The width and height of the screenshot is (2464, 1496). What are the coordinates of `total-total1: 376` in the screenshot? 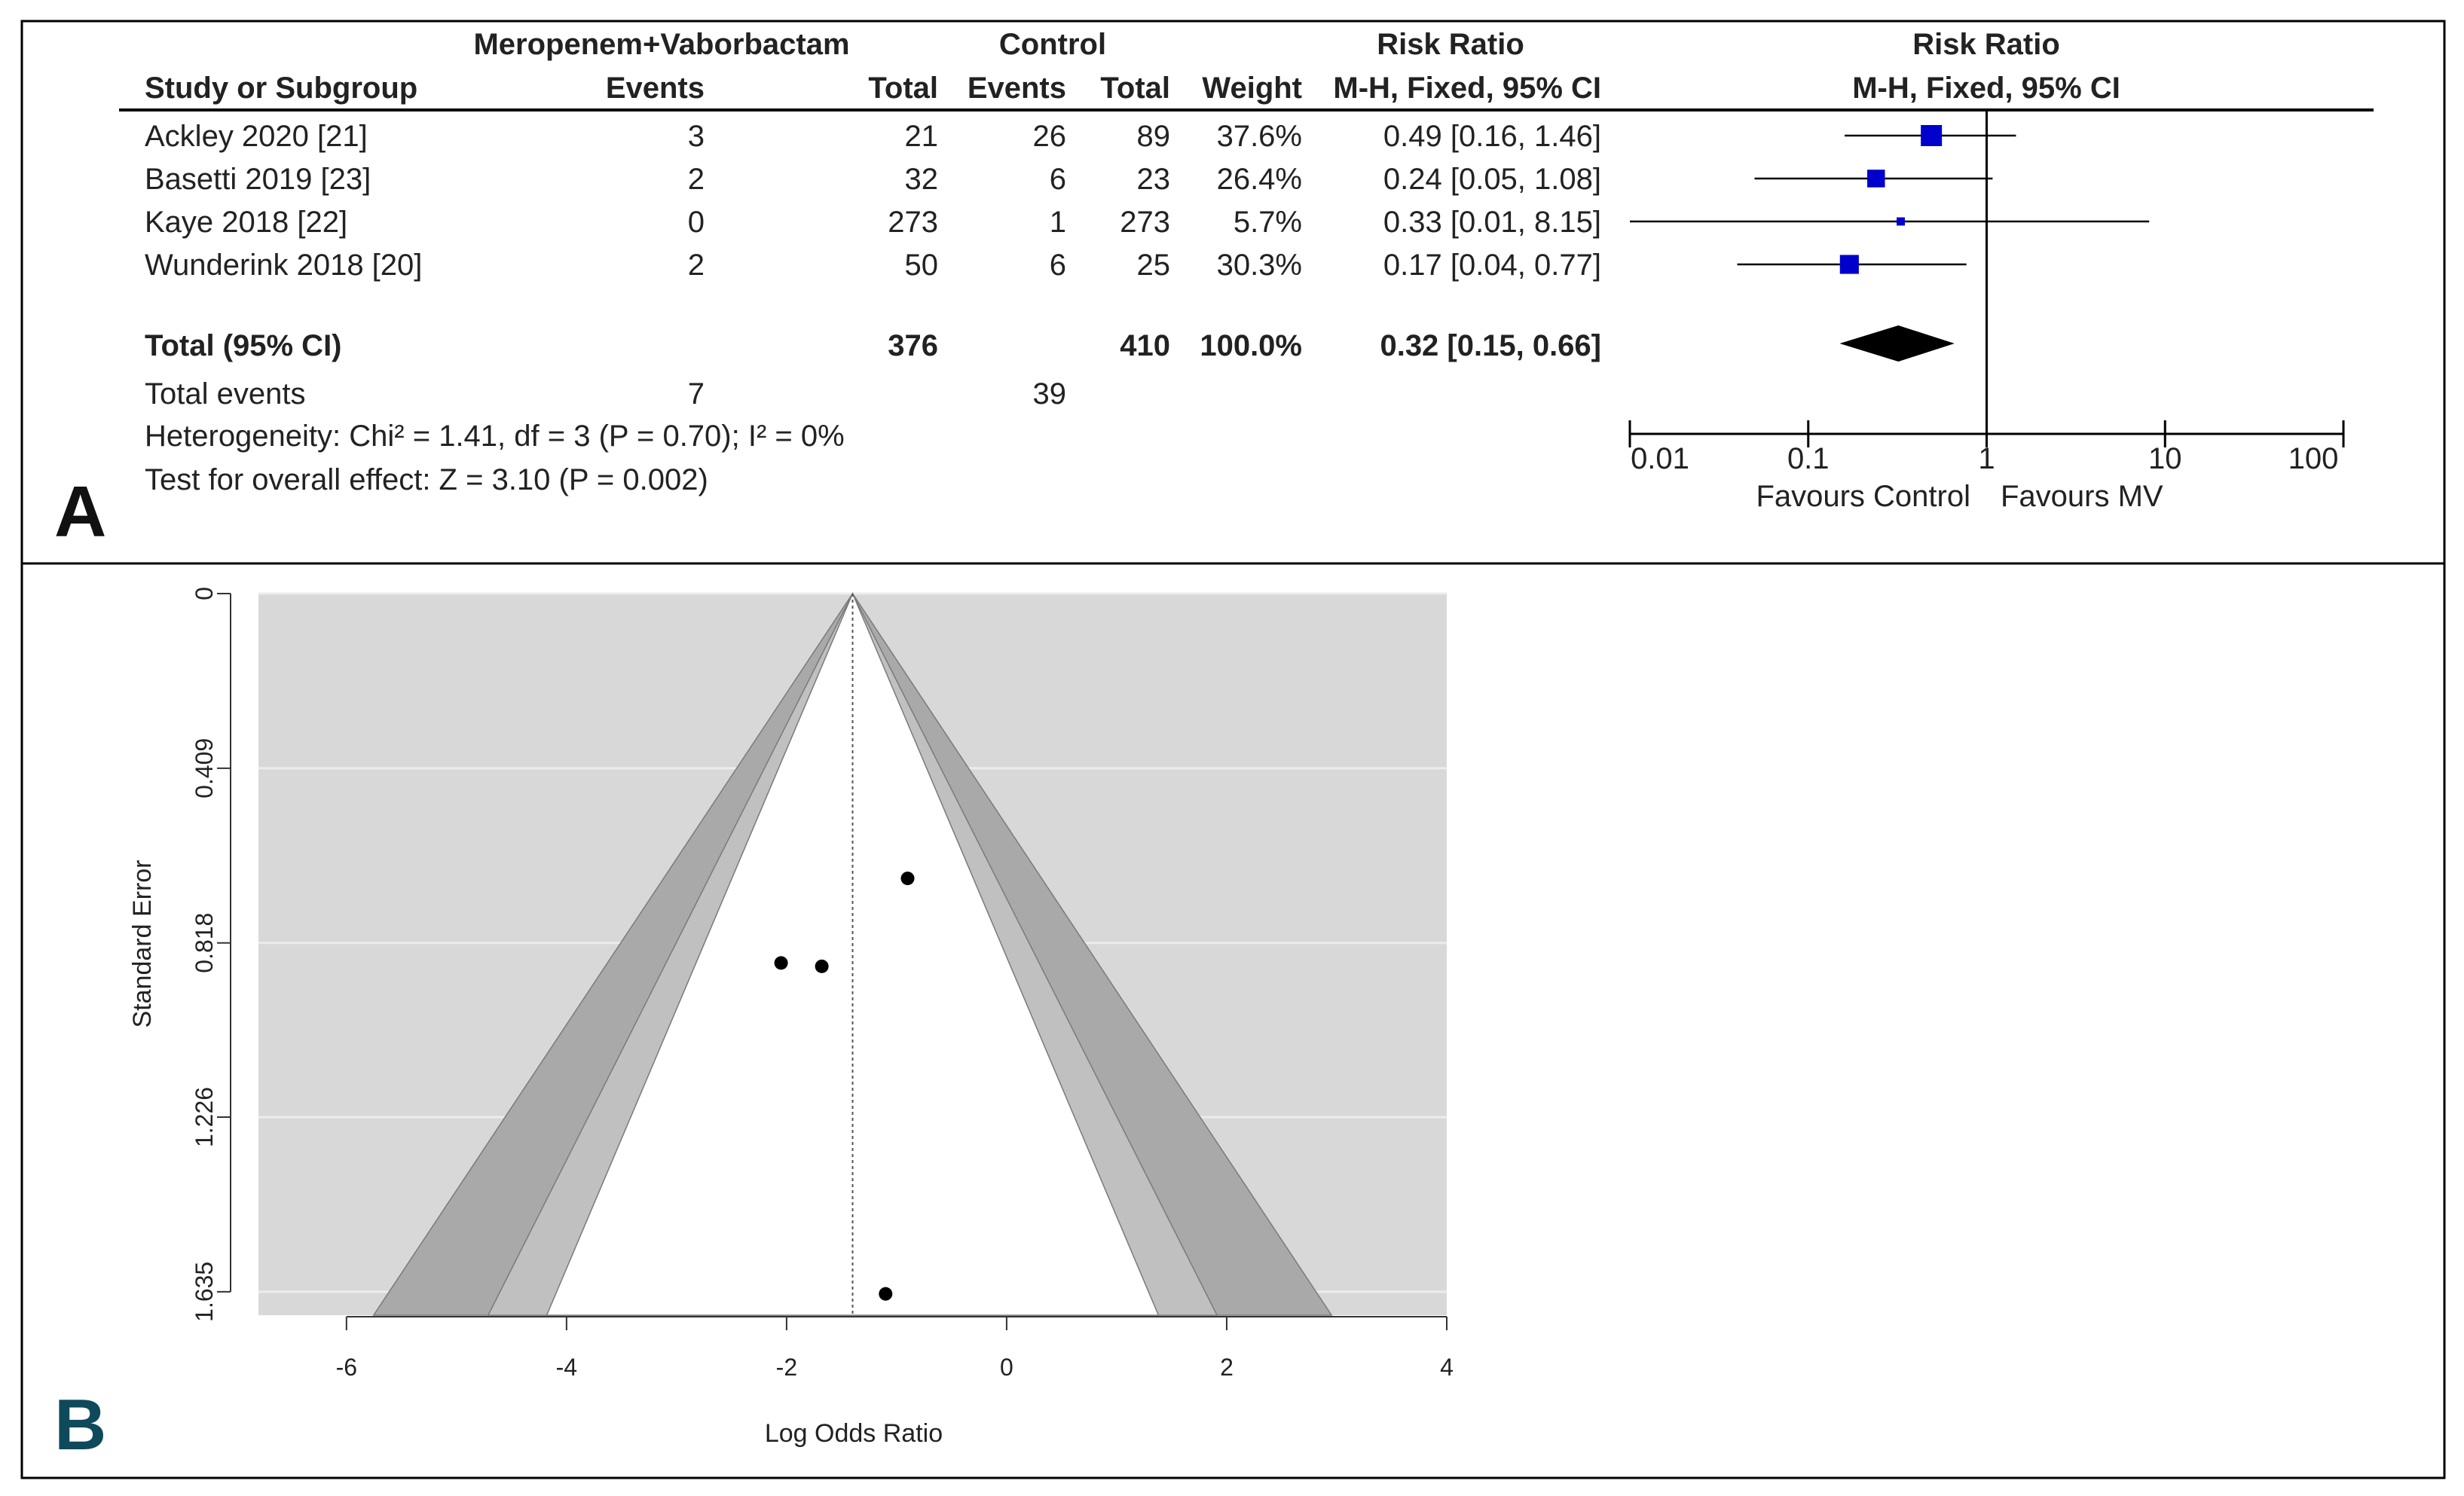 It's located at (913, 345).